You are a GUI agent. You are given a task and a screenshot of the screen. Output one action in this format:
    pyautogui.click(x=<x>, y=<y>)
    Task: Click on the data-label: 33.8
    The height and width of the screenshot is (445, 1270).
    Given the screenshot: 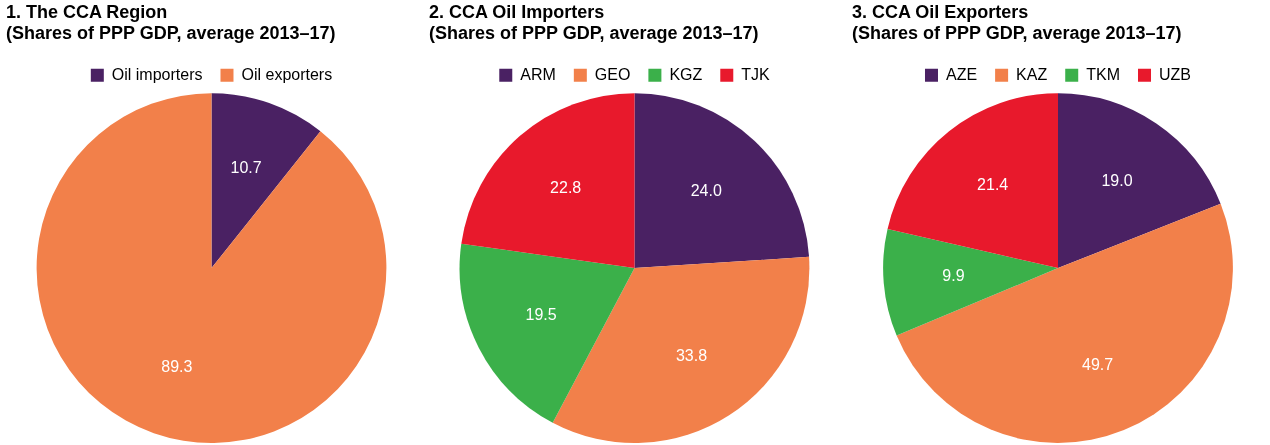 What is the action you would take?
    pyautogui.click(x=691, y=355)
    